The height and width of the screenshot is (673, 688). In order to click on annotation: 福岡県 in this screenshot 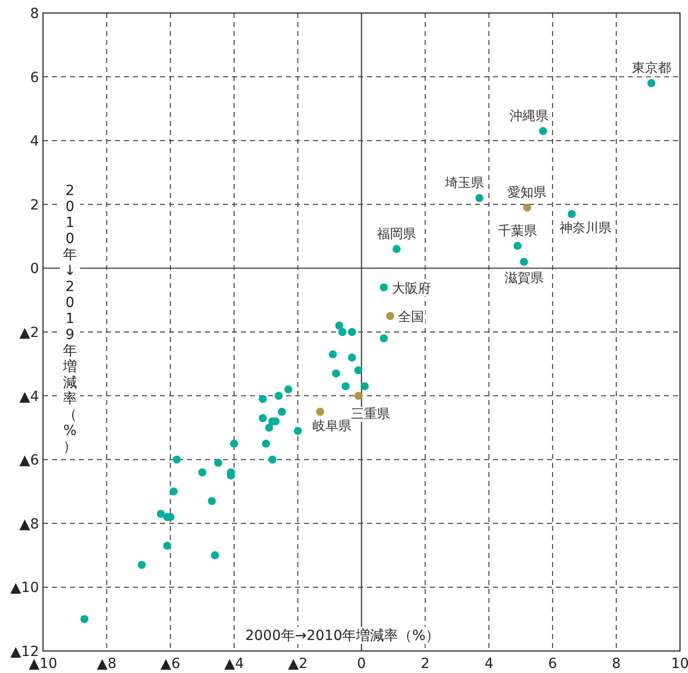, I will do `click(396, 234)`.